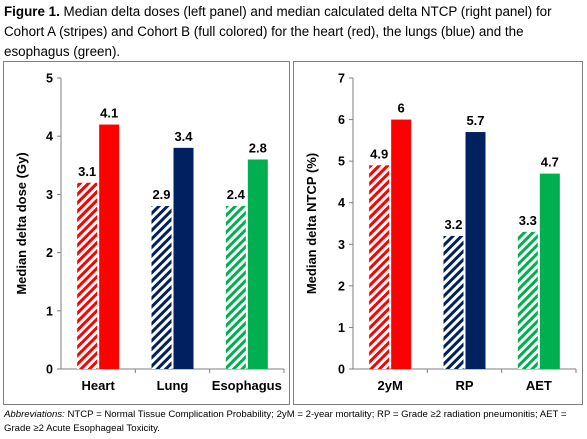 Image resolution: width=587 pixels, height=439 pixels. I want to click on x-tick-label: AET, so click(539, 385).